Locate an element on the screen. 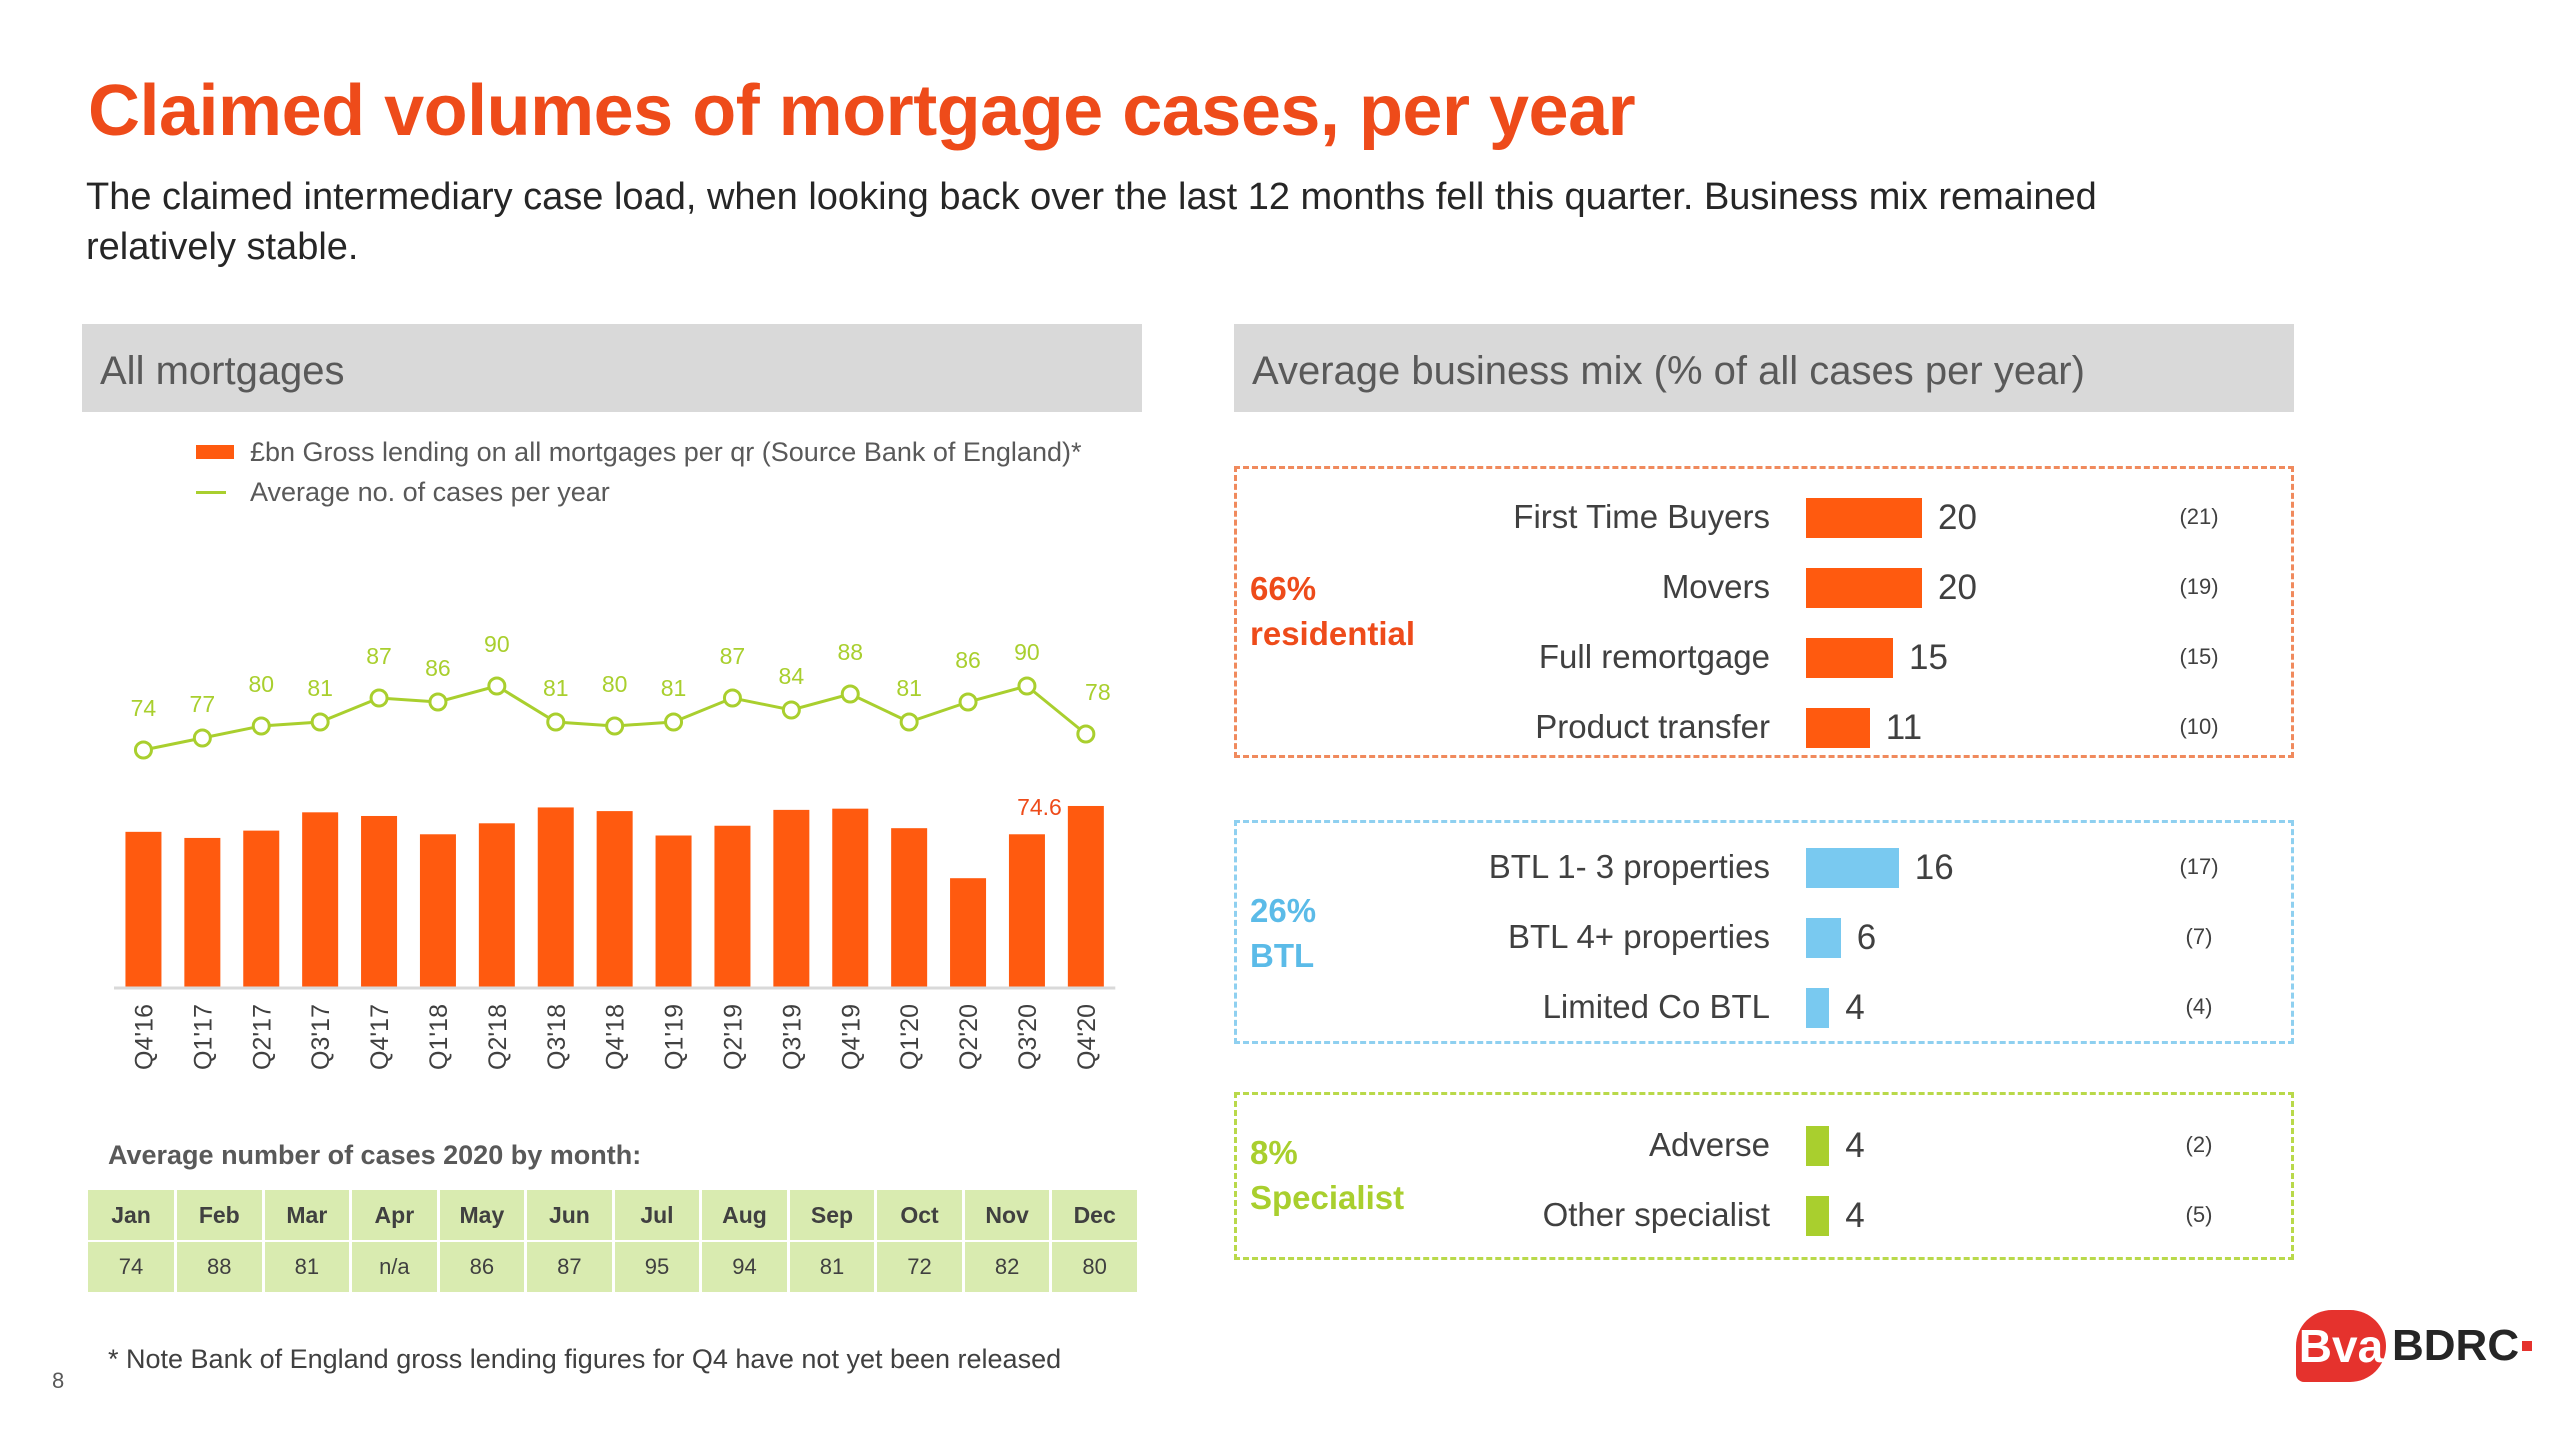 The height and width of the screenshot is (1440, 2560). legend-item-average-cases: Average no. of cases per year is located at coordinates (638, 492).